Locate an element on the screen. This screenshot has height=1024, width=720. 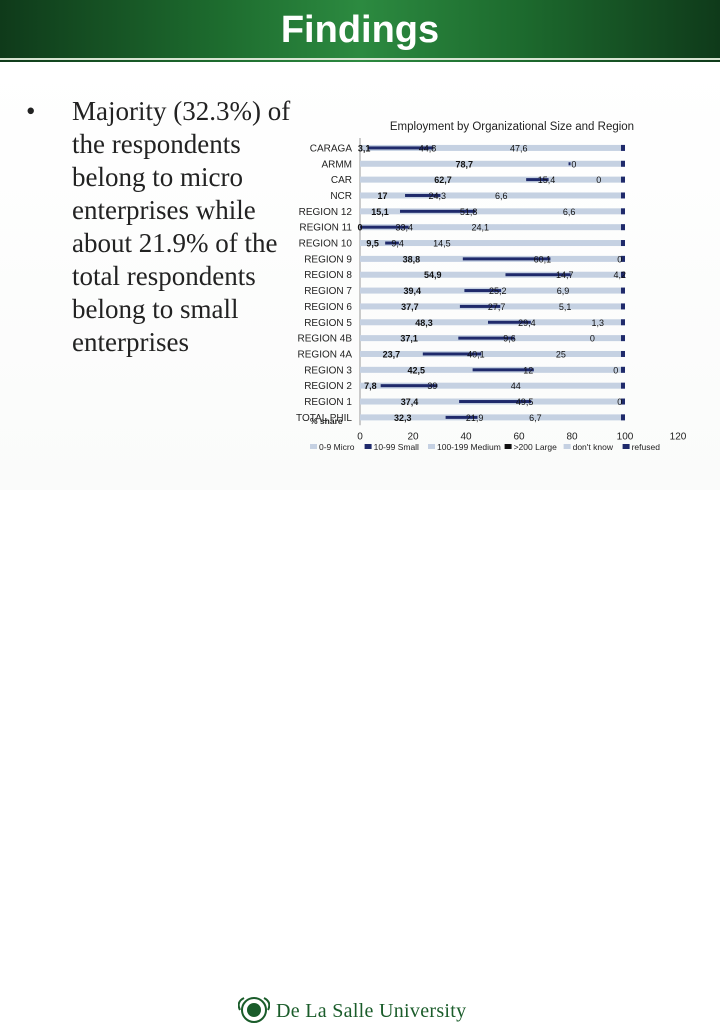
data-label: 62,7 is located at coordinates (443, 180).